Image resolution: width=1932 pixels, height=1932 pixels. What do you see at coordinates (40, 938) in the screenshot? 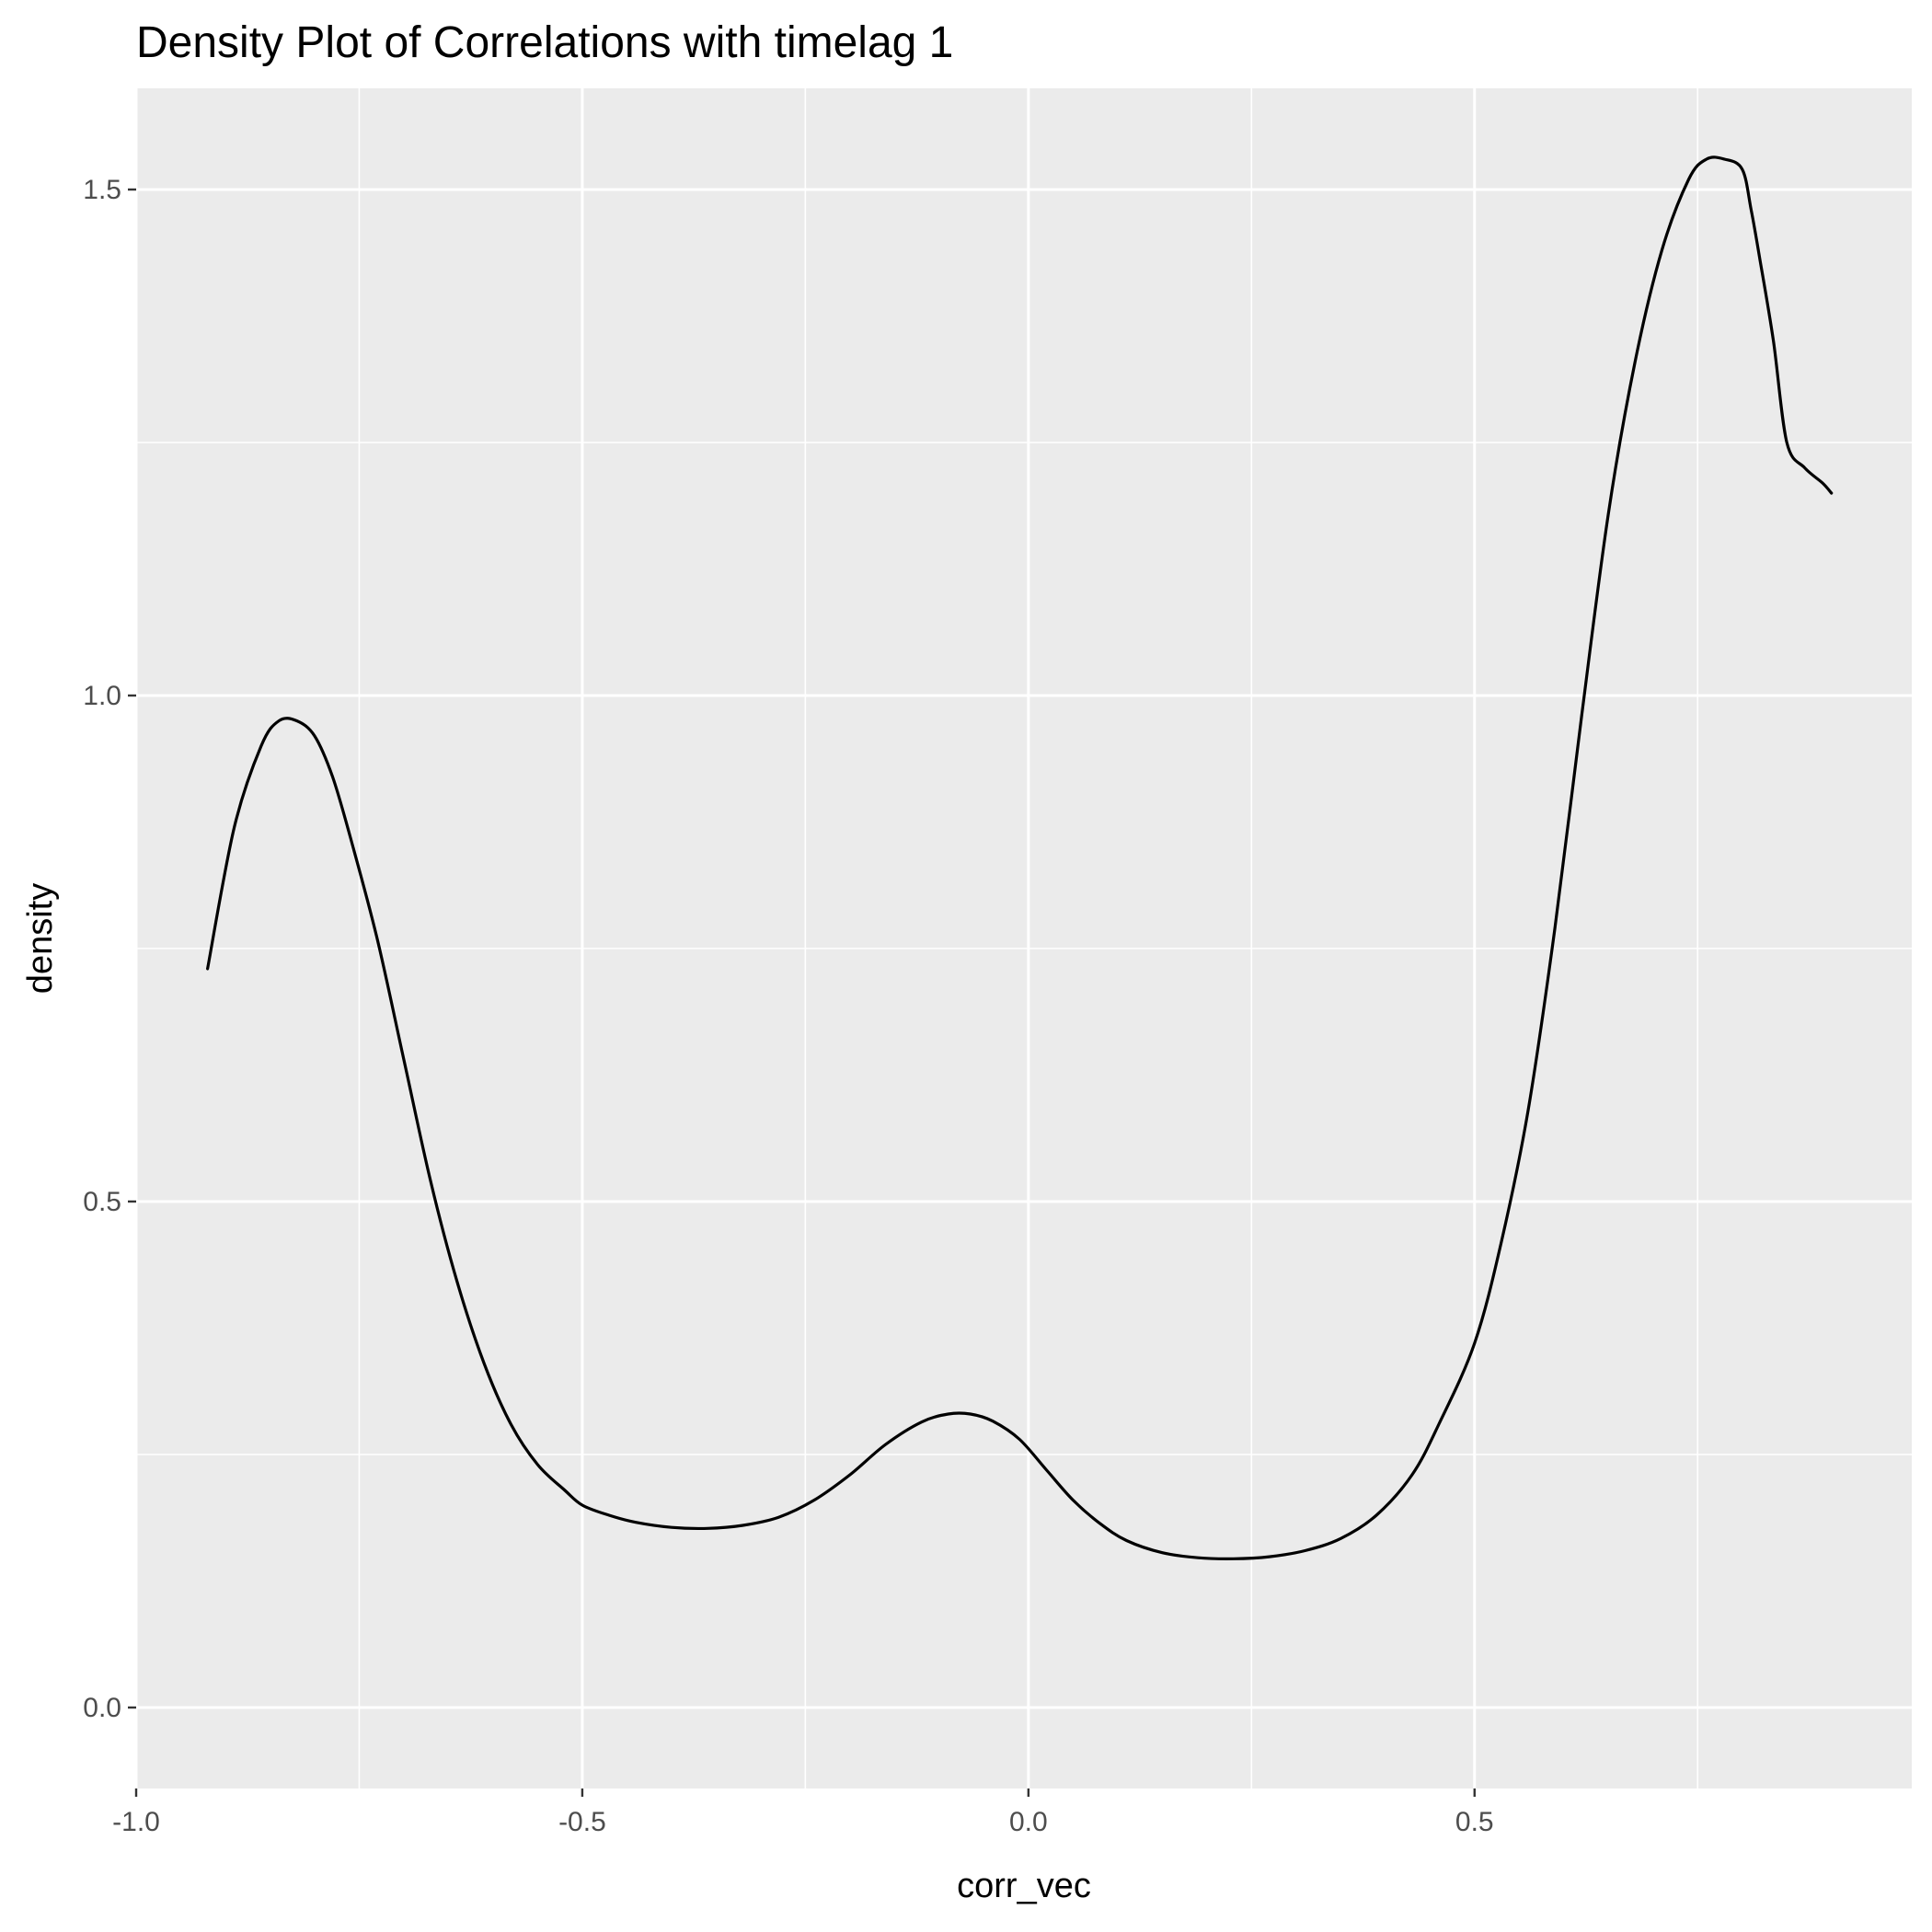
I see `y-axis-title: density` at bounding box center [40, 938].